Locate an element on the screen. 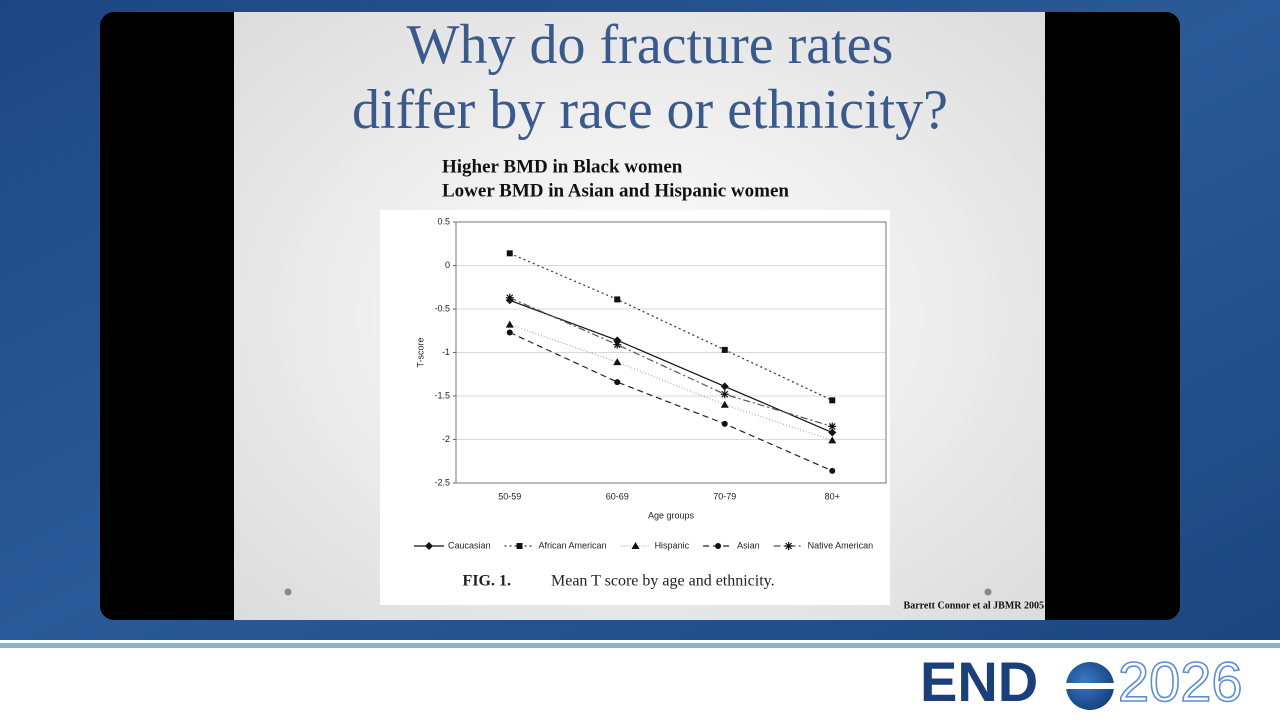  y-tick-label: -2.5 is located at coordinates (442, 482).